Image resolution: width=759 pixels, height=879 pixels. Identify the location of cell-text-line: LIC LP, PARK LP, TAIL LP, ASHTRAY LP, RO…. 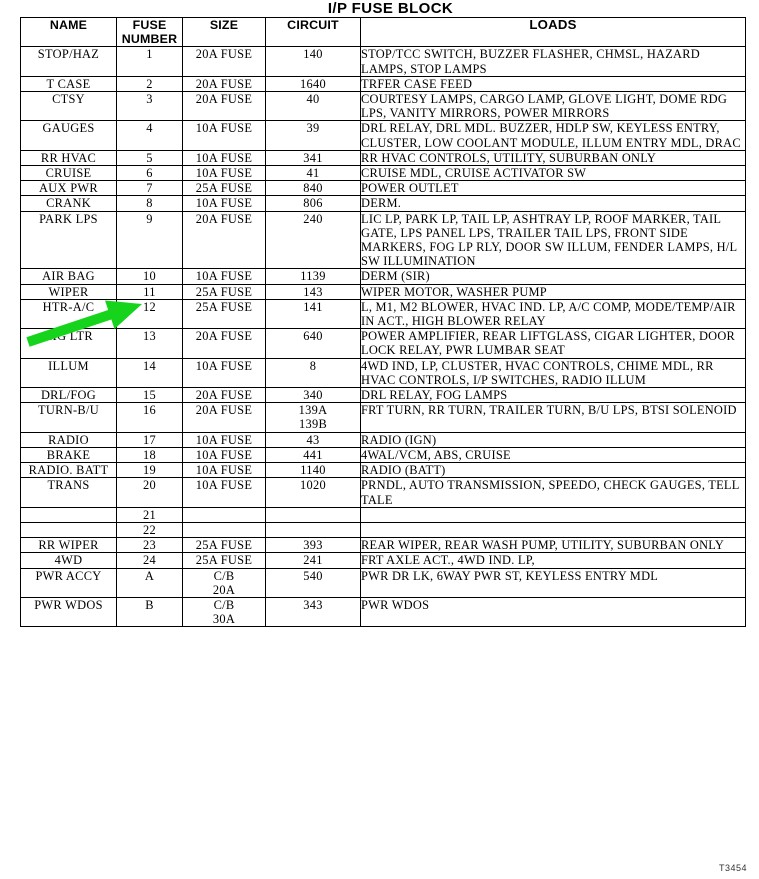
(549, 240).